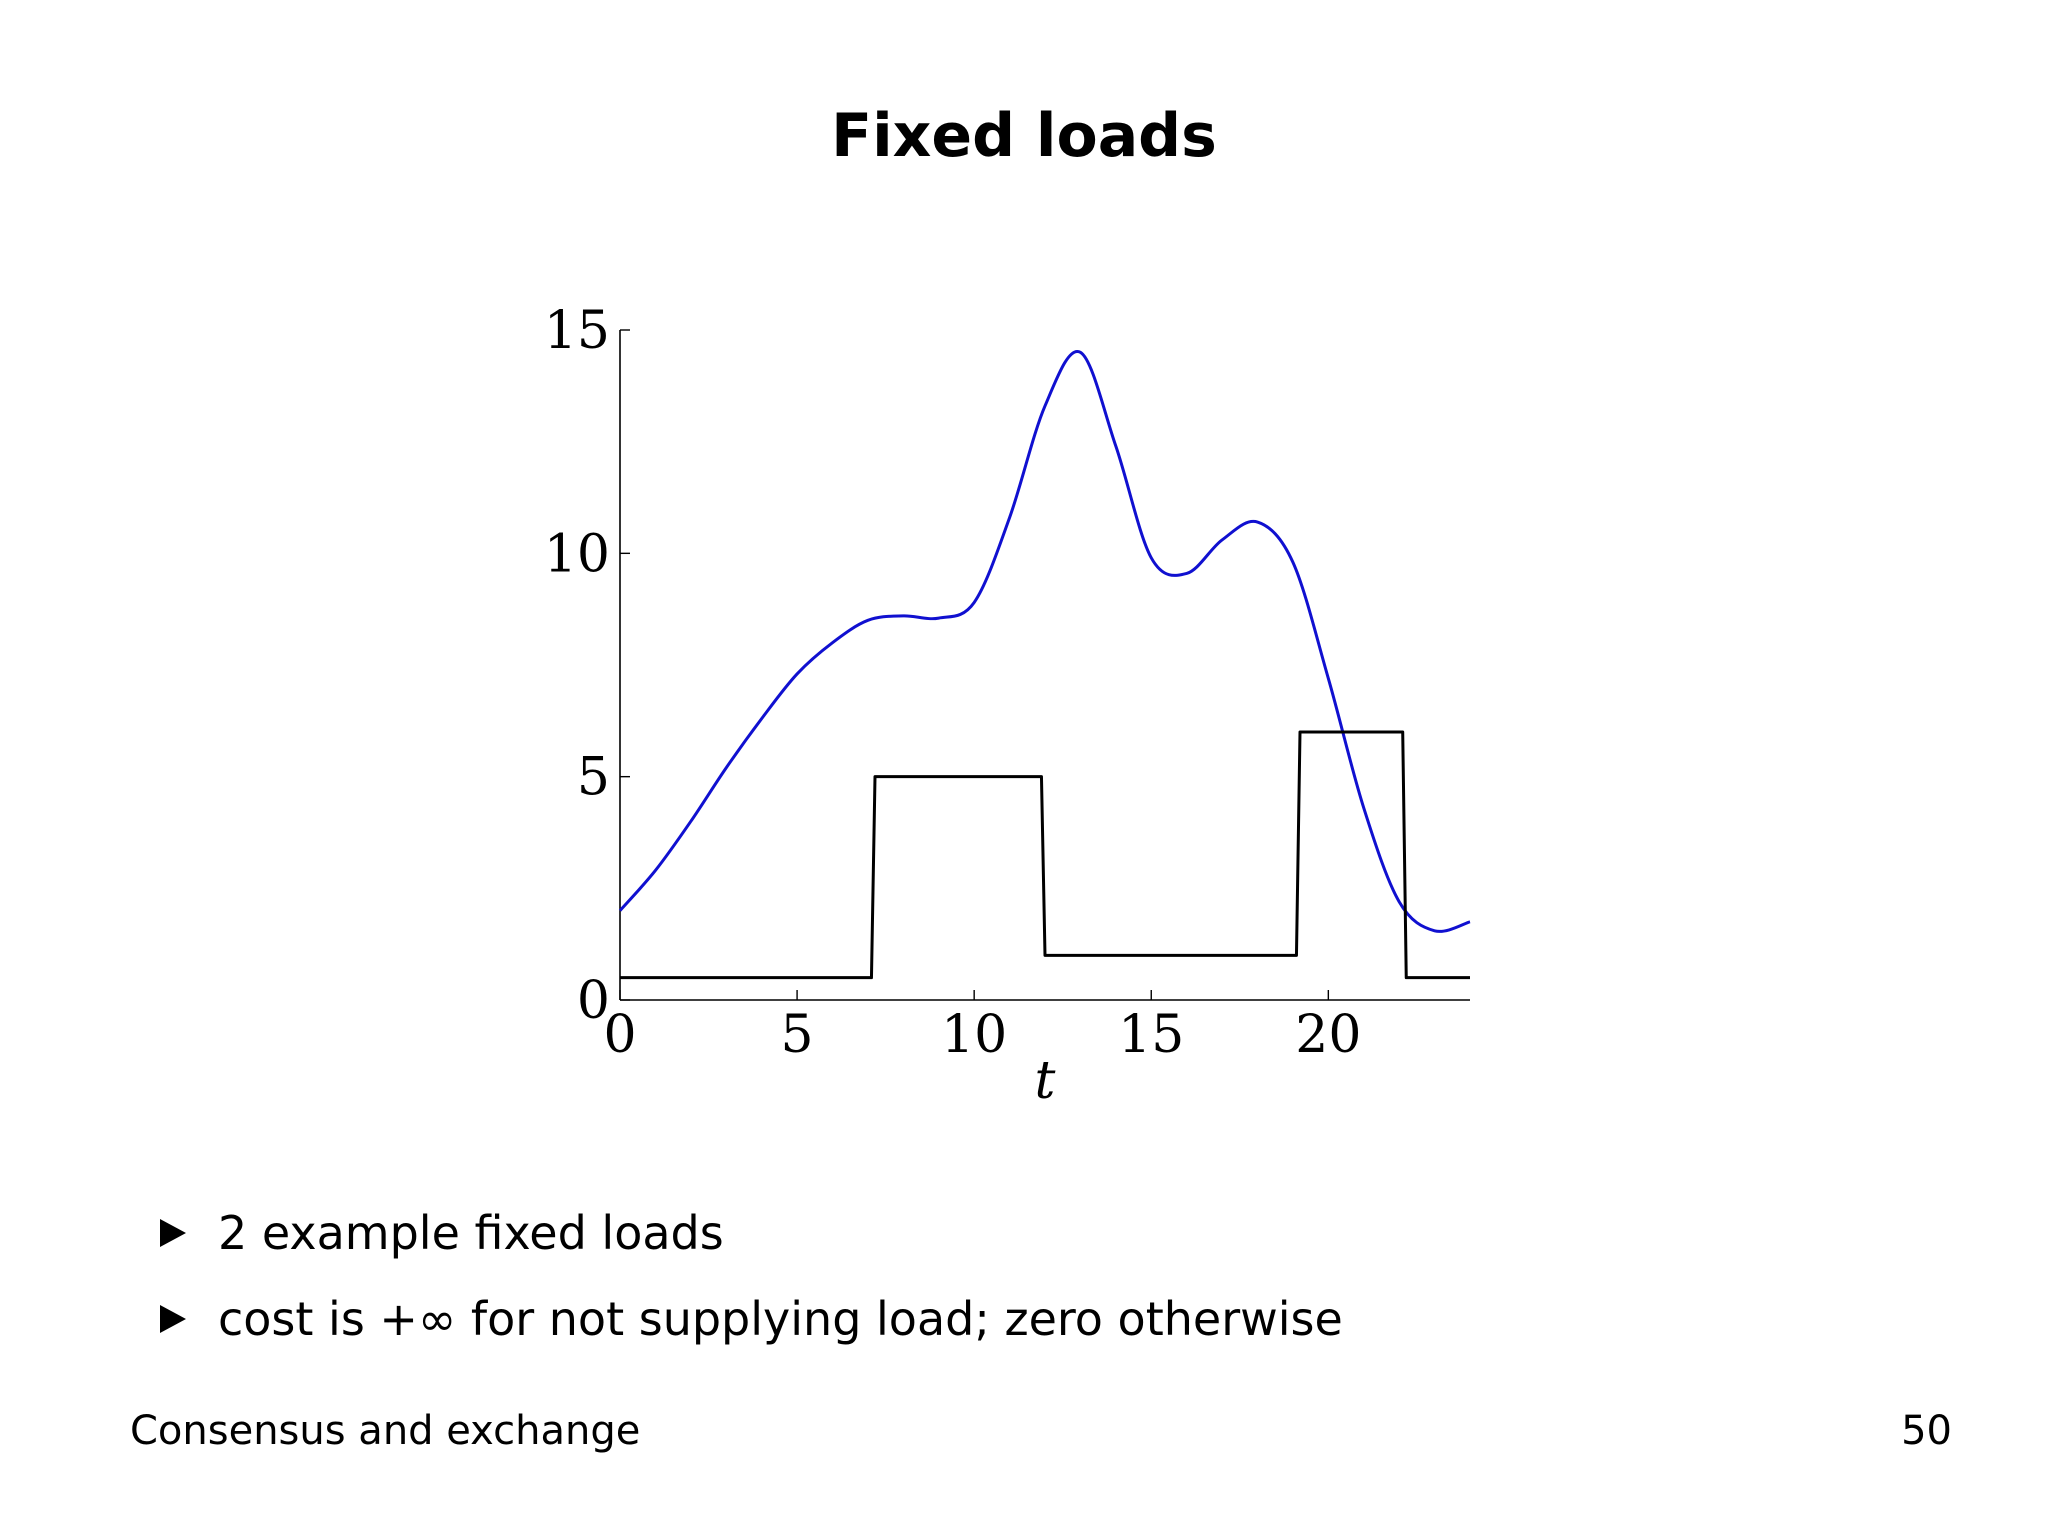 The height and width of the screenshot is (1536, 2048). I want to click on page-number: 50, so click(1926, 1431).